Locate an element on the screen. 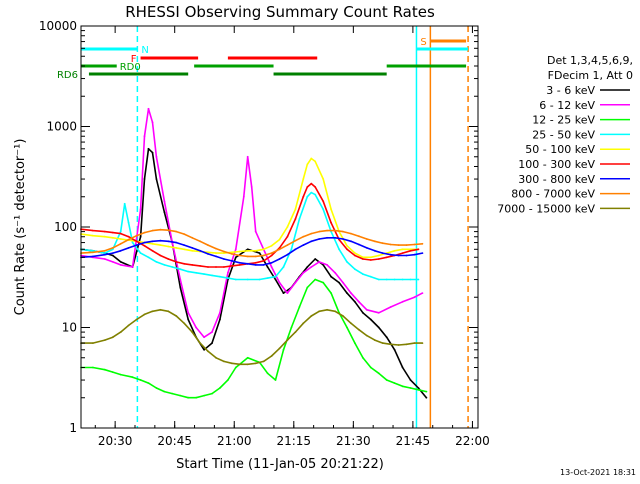  legend-label-800-7000-kev: 800 - 7000 keV is located at coordinates (553, 194).